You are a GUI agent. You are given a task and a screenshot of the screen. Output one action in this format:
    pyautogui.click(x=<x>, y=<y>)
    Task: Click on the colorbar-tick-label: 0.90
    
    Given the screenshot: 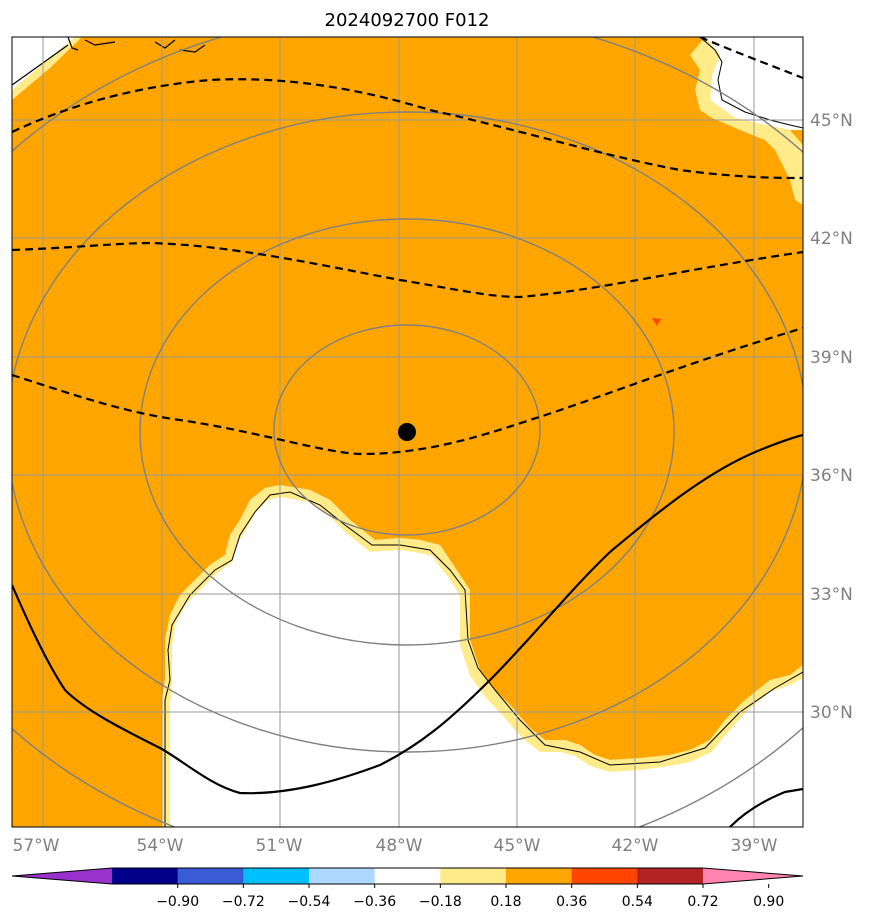 What is the action you would take?
    pyautogui.click(x=768, y=902)
    